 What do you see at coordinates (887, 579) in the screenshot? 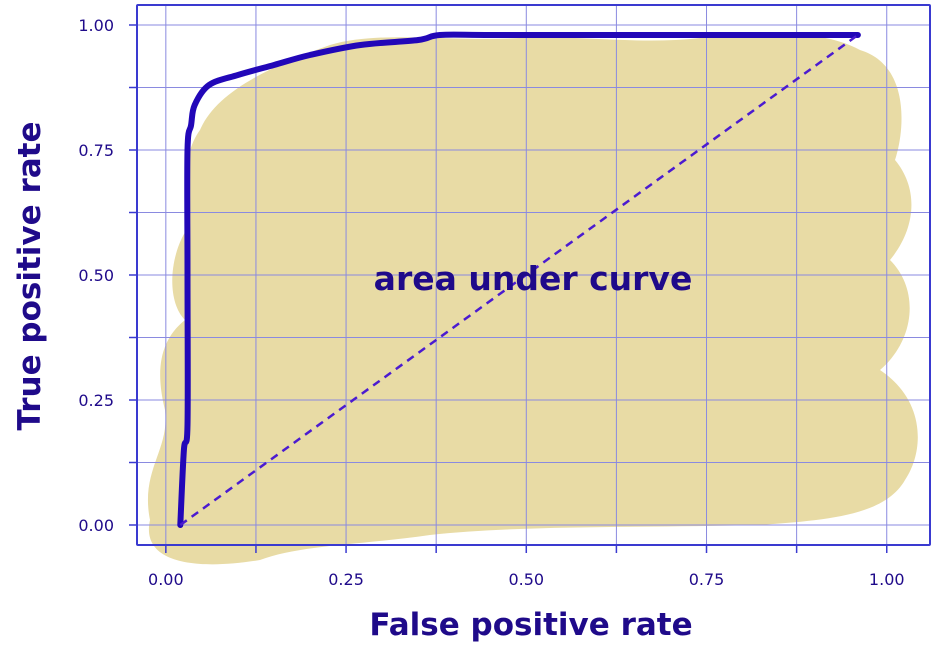
I see `x-tick-label: 1.00` at bounding box center [887, 579].